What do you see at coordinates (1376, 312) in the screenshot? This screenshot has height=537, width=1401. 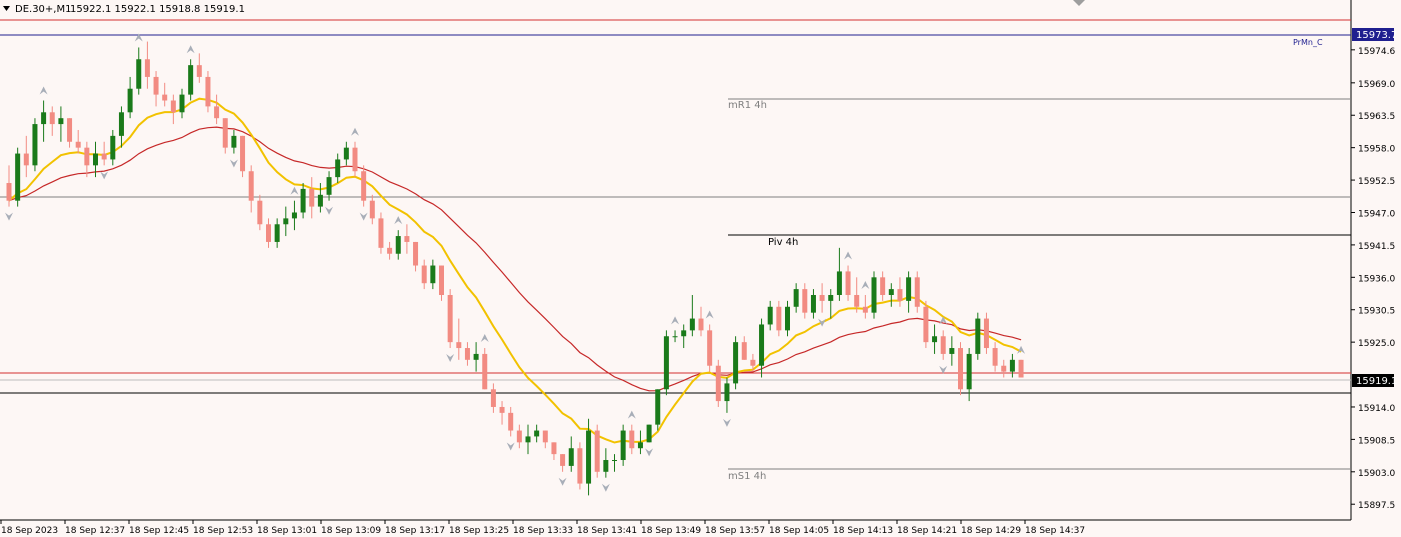 I see `price-tick-label: 15930.5` at bounding box center [1376, 312].